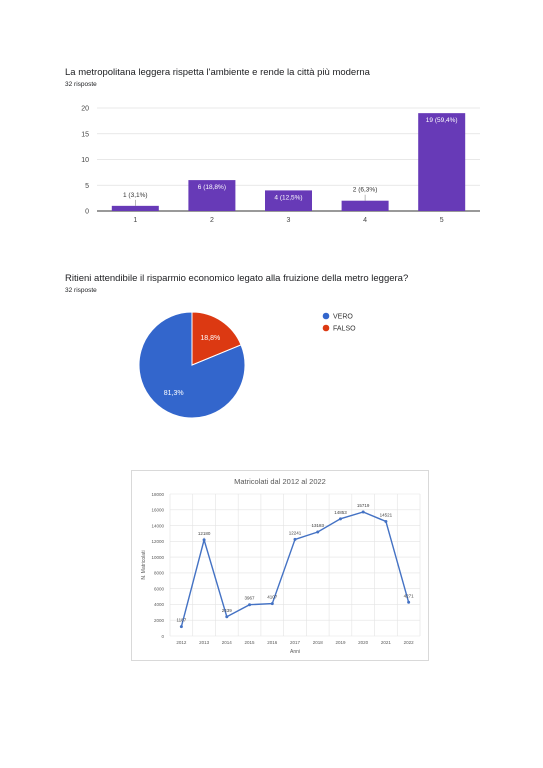 This screenshot has width=543, height=768. Describe the element at coordinates (272, 597) in the screenshot. I see `data-label: 4107` at that location.